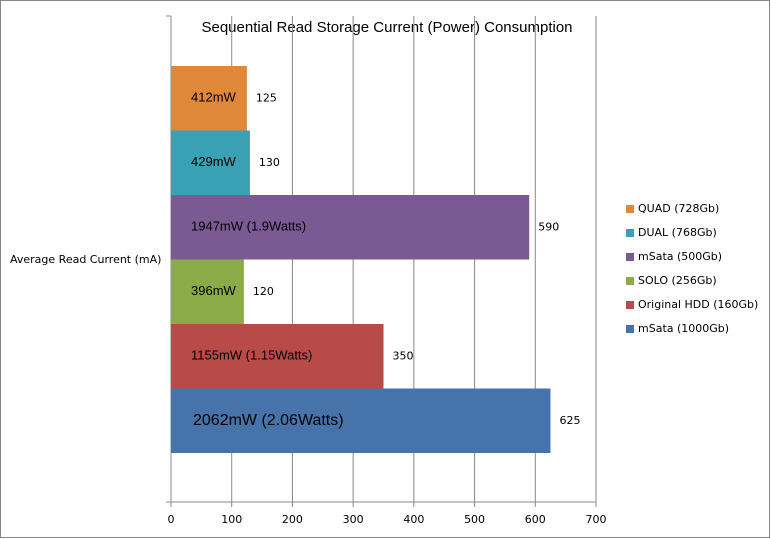 This screenshot has width=771, height=539. I want to click on x-tick-label: 700, so click(596, 519).